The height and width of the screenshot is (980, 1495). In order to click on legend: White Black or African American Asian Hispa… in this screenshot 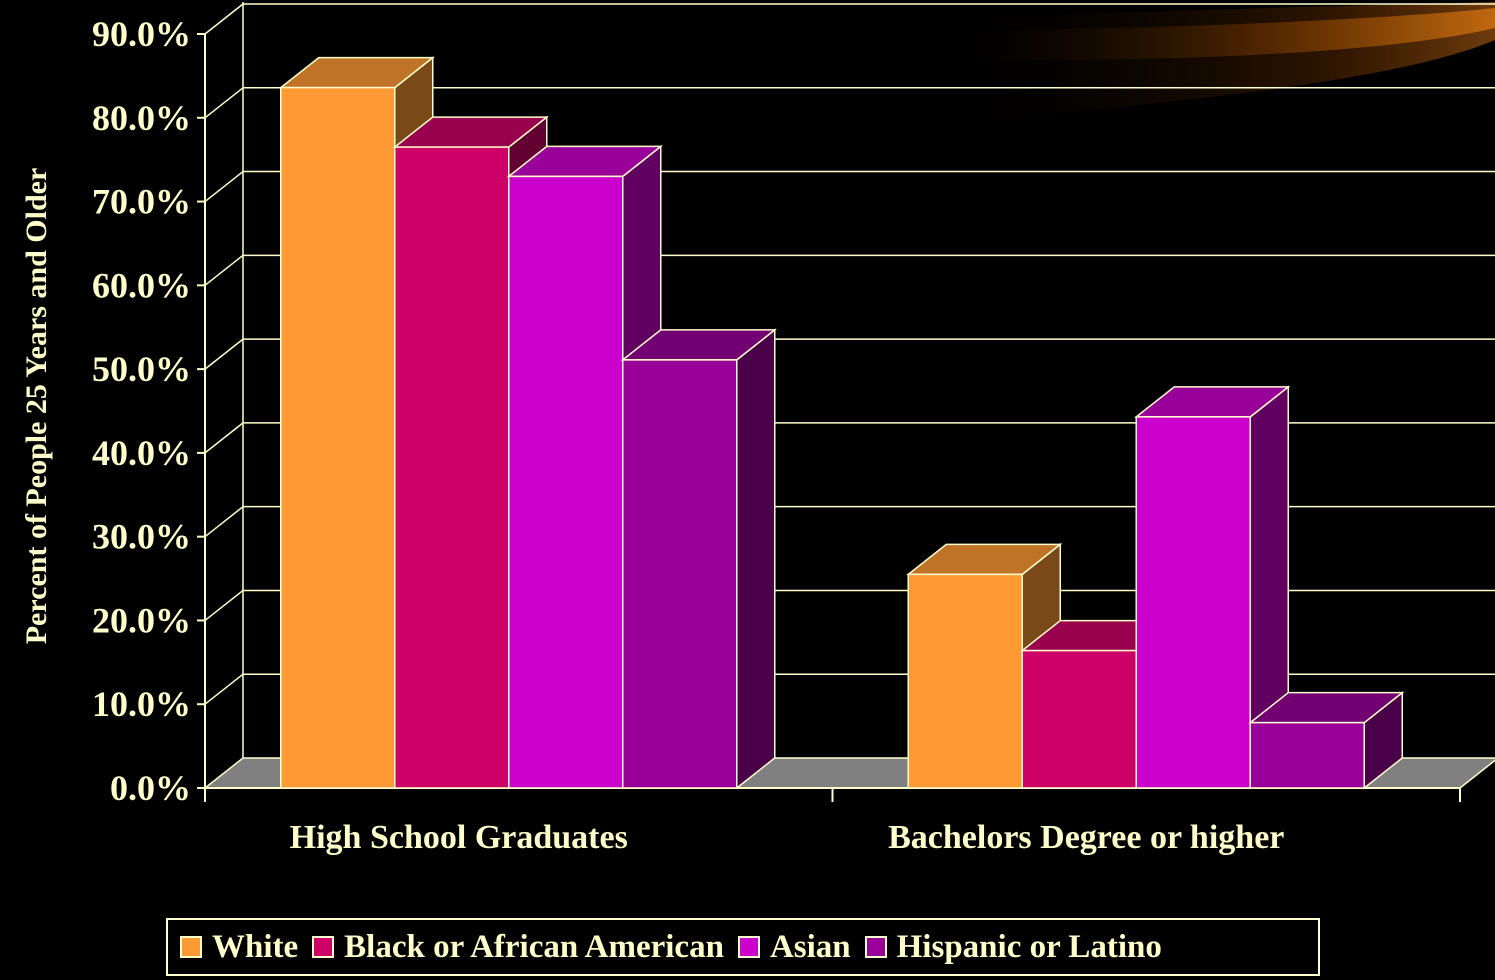, I will do `click(743, 947)`.